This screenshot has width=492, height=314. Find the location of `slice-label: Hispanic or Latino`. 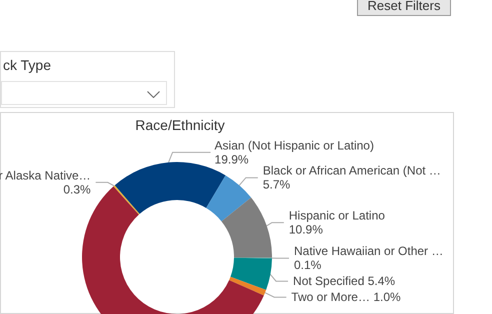

slice-label: Hispanic or Latino is located at coordinates (337, 215).